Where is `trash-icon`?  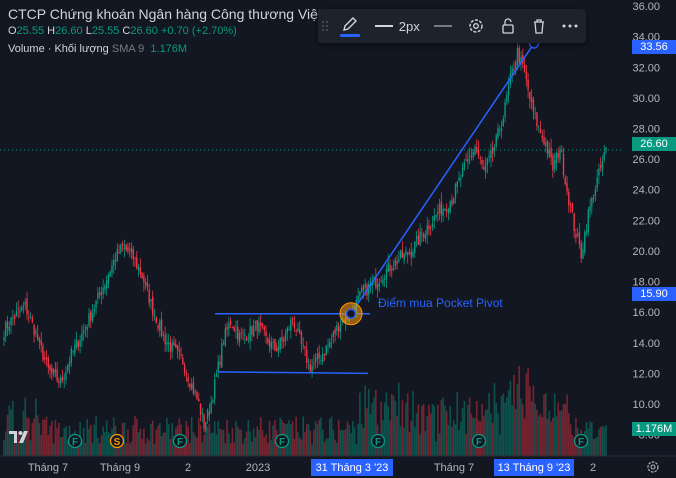 trash-icon is located at coordinates (539, 26).